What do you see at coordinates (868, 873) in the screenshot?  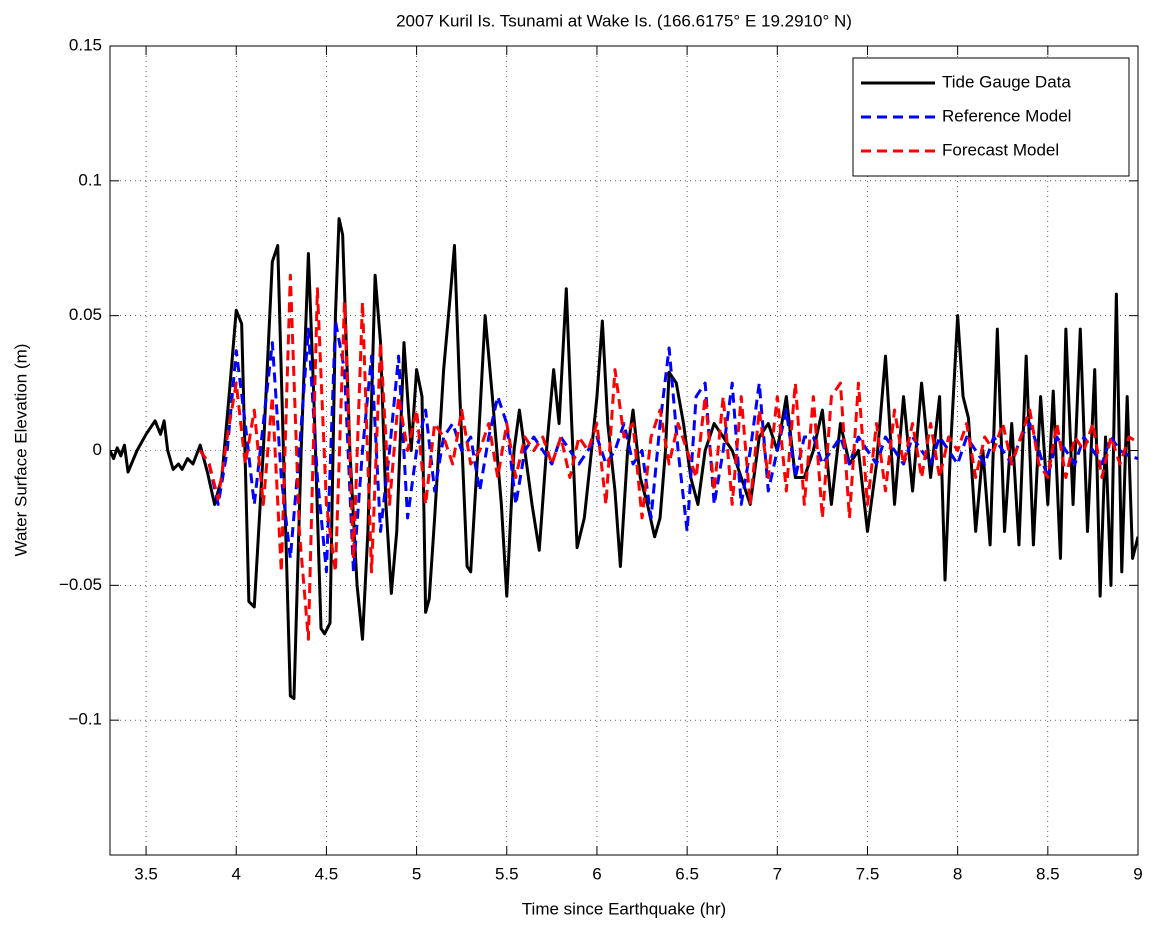 I see `x-tick-label: 7.5` at bounding box center [868, 873].